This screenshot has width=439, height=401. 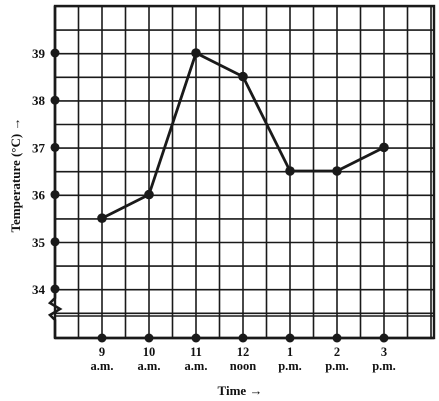 I want to click on x-tick-label-top: 11, so click(x=196, y=352).